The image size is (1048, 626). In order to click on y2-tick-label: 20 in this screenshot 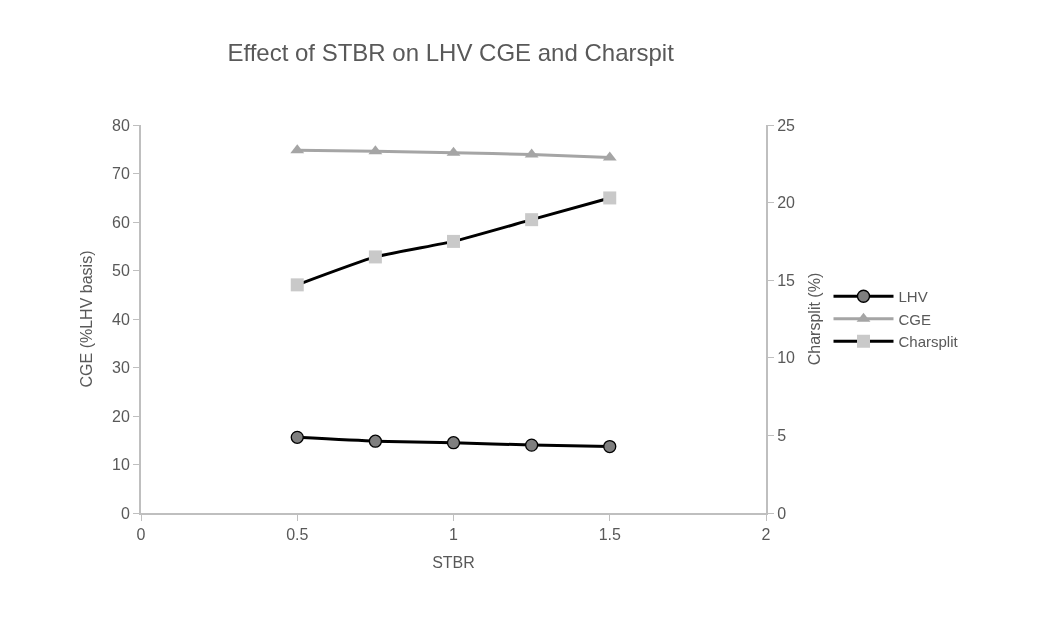, I will do `click(786, 203)`.